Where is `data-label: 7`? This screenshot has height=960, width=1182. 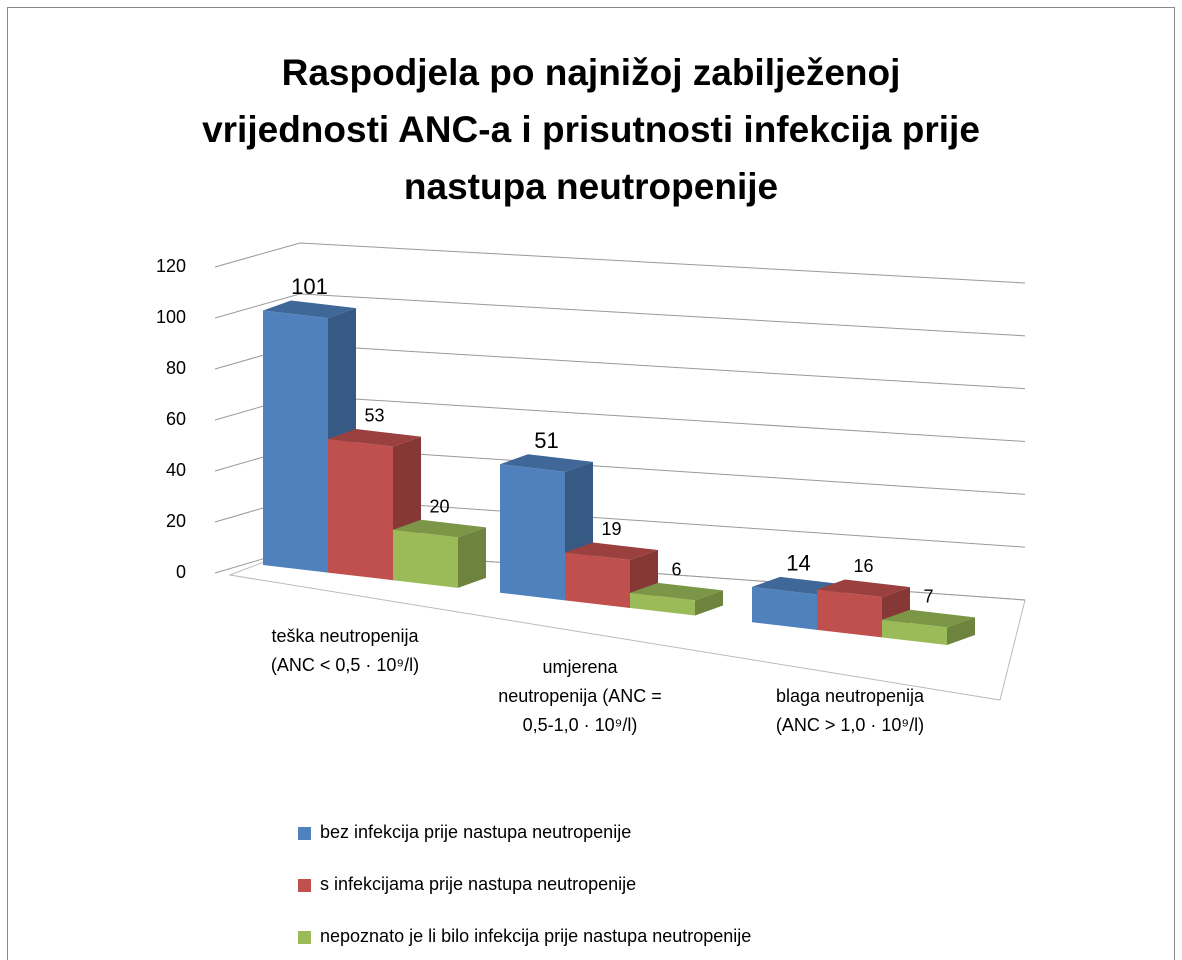 data-label: 7 is located at coordinates (928, 596).